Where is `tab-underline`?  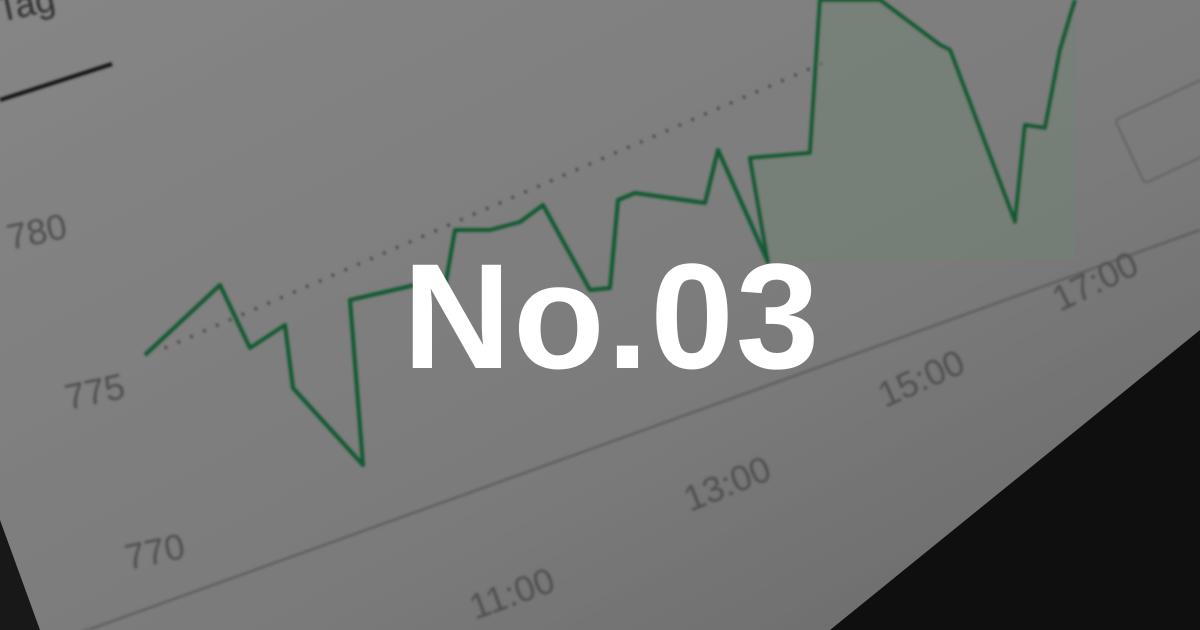
tab-underline is located at coordinates (56, 82).